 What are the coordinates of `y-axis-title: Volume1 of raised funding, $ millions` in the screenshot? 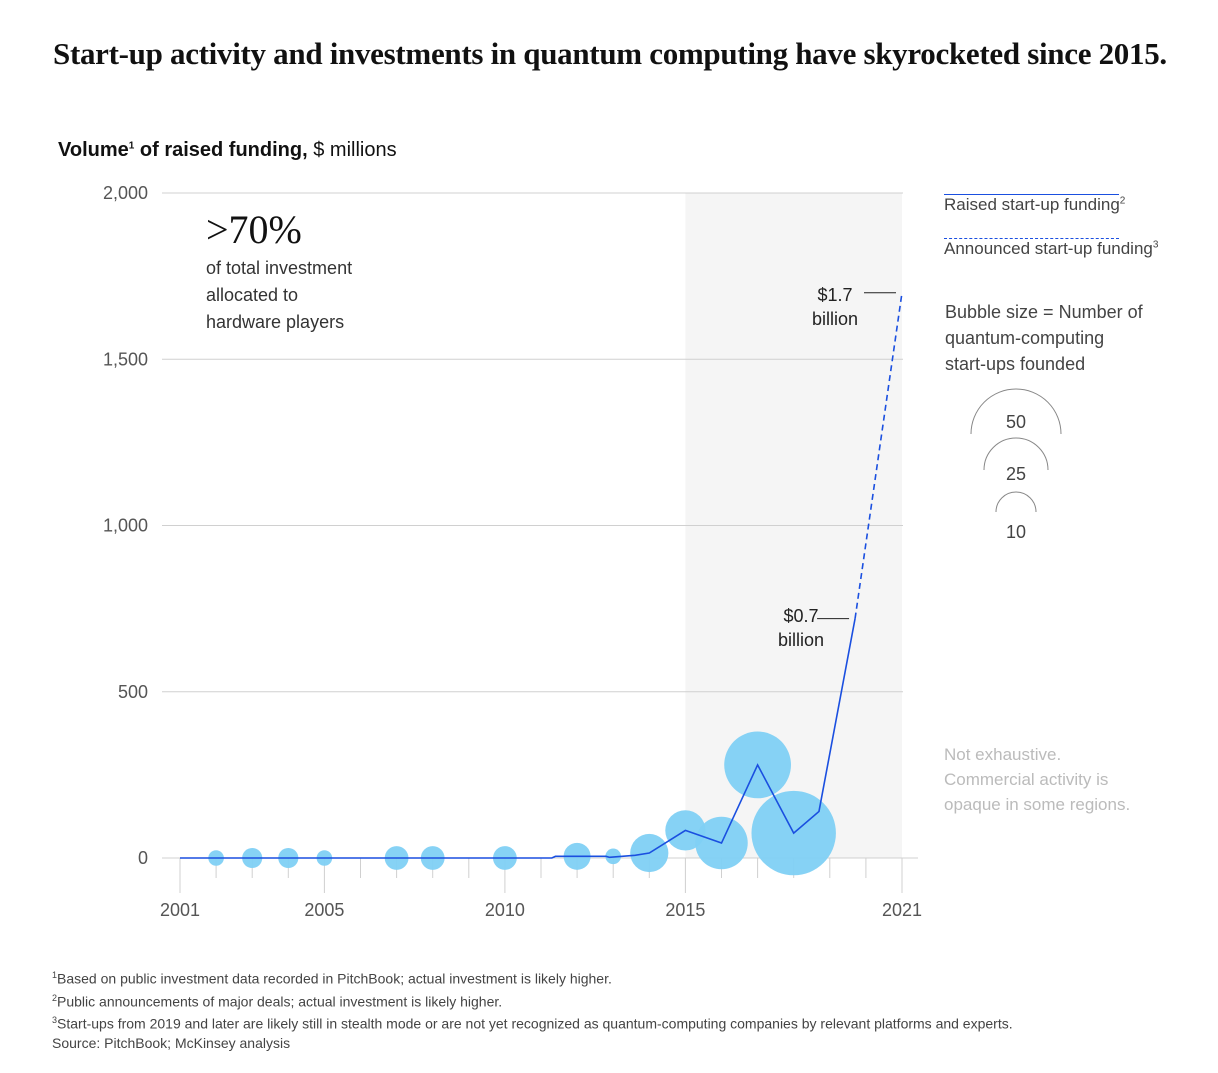 It's located at (227, 150).